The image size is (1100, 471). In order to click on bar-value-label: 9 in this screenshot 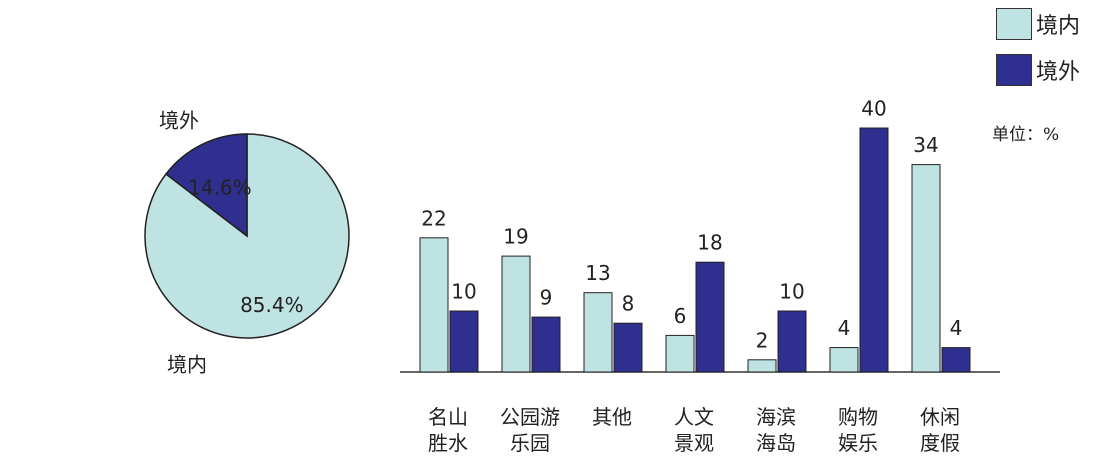, I will do `click(546, 298)`.